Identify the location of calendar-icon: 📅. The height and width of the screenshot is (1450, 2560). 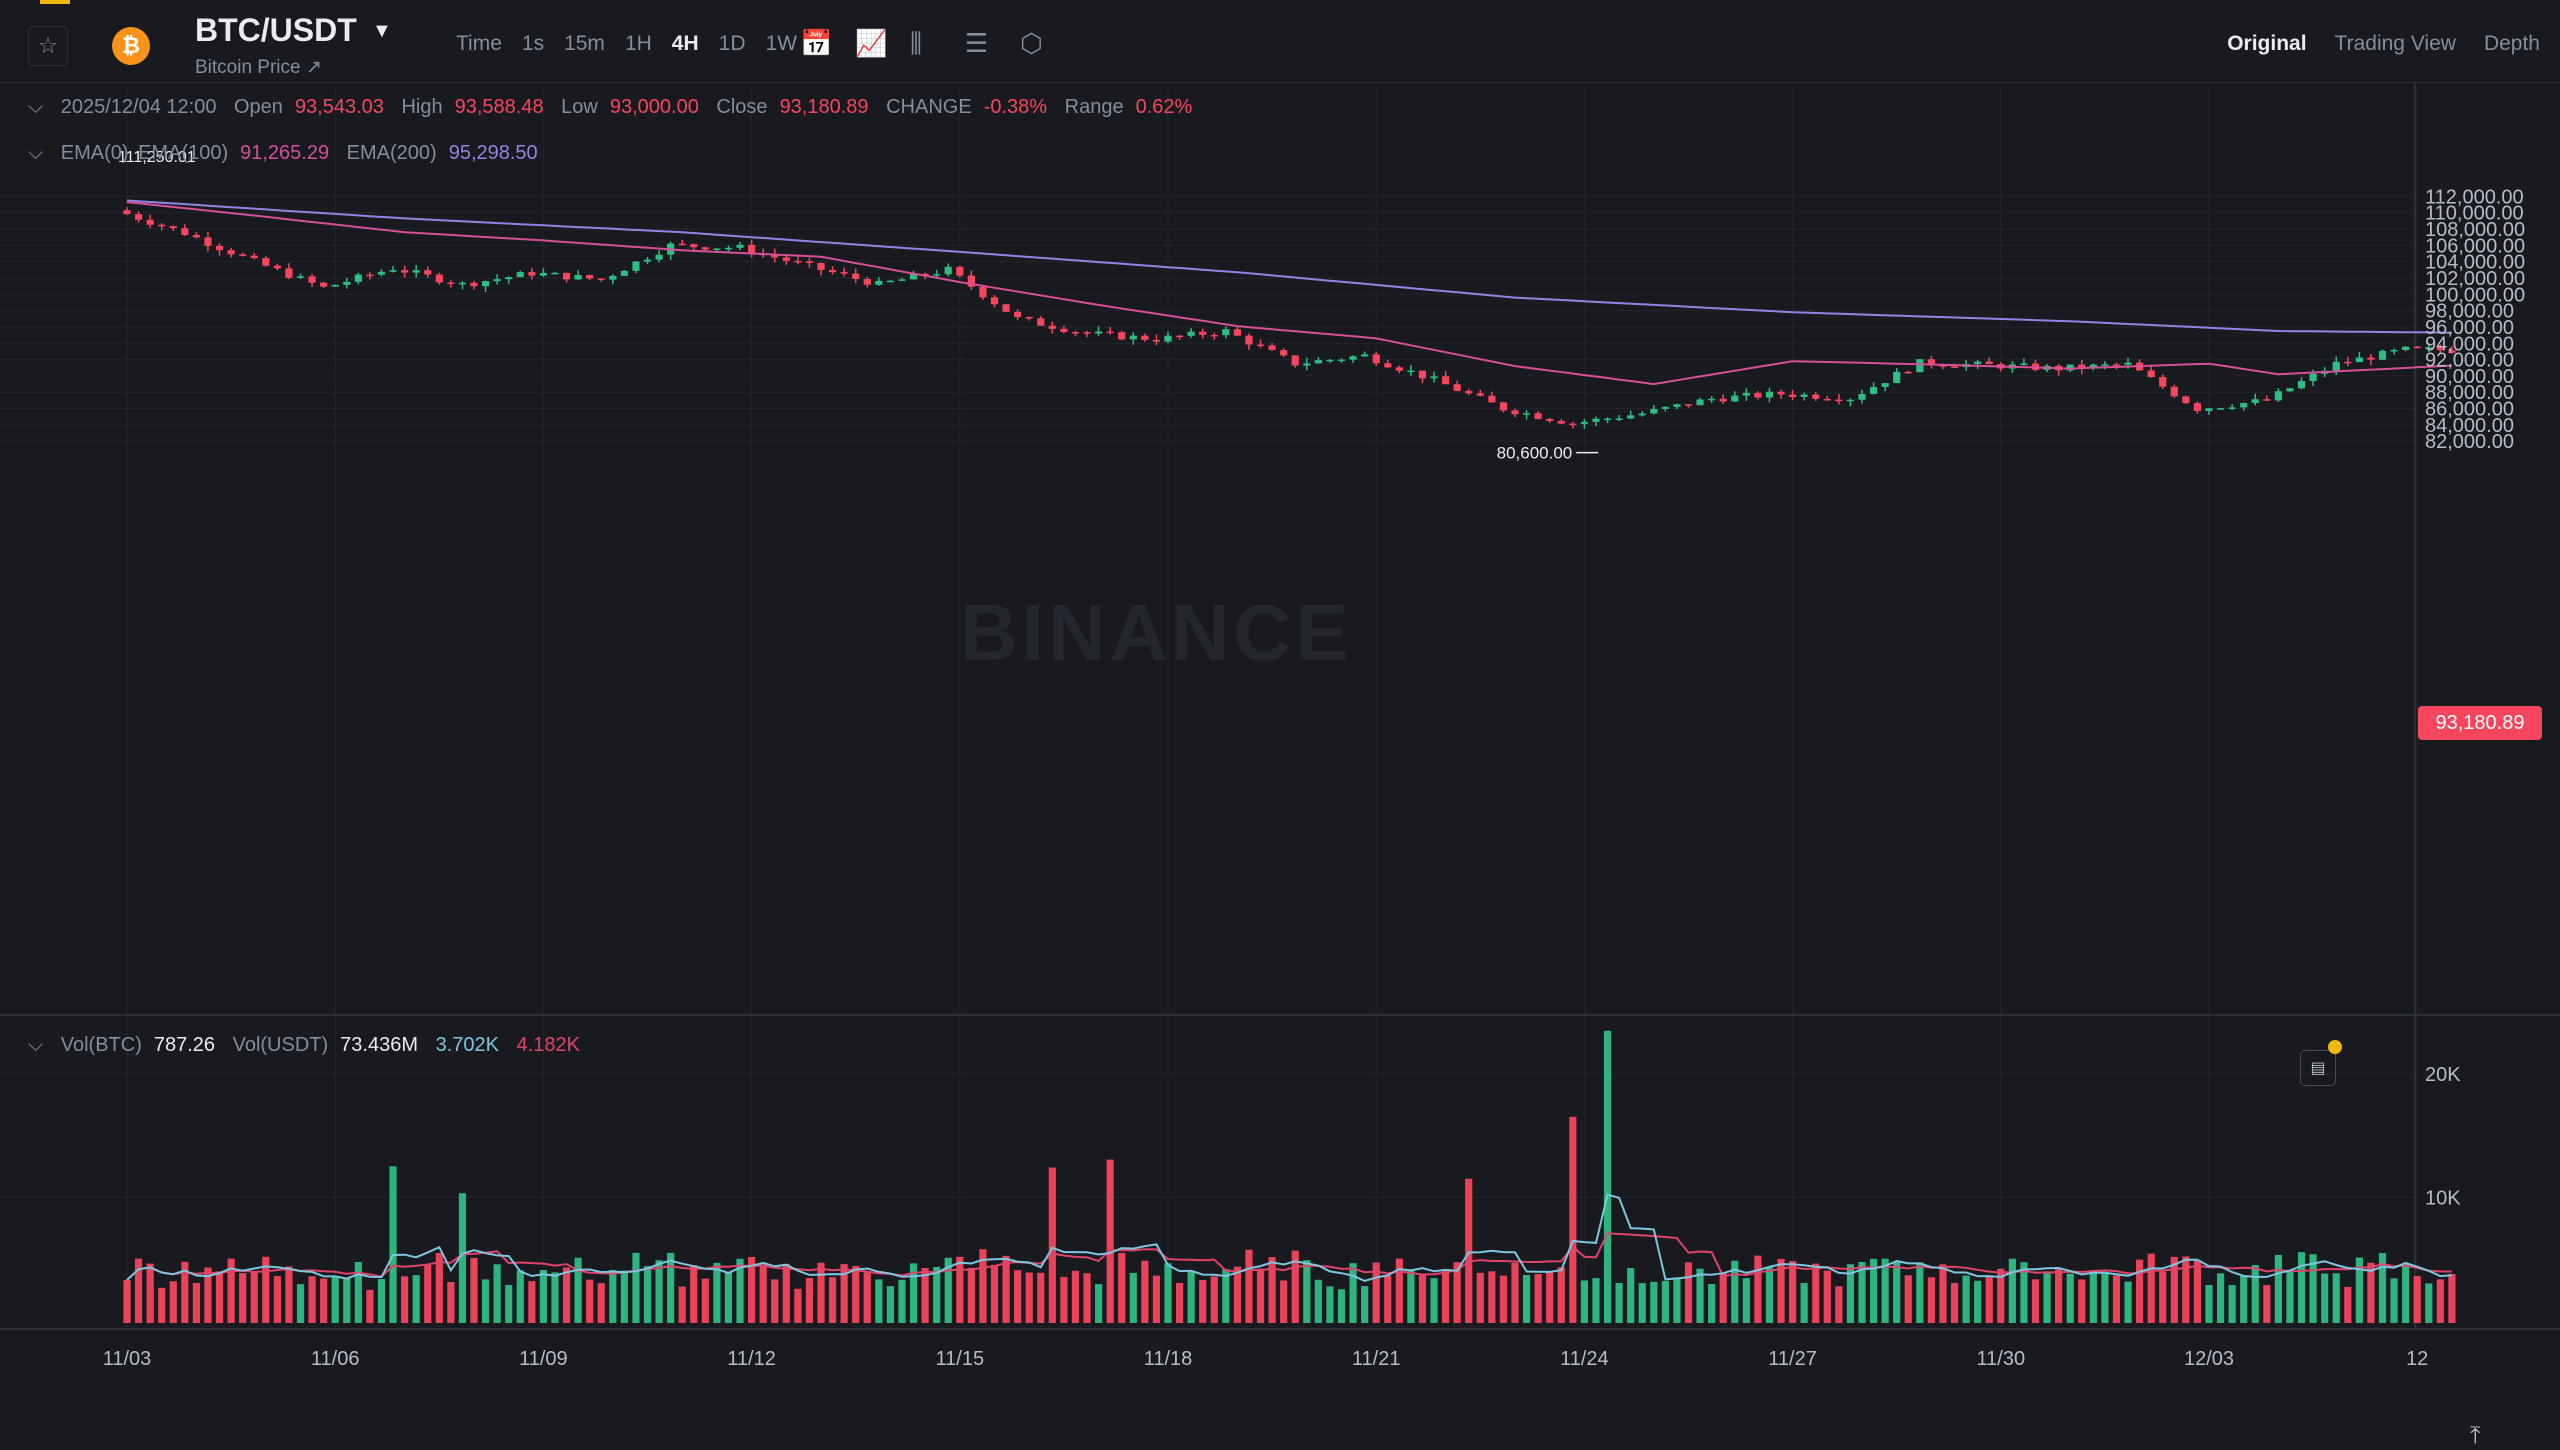
(816, 43).